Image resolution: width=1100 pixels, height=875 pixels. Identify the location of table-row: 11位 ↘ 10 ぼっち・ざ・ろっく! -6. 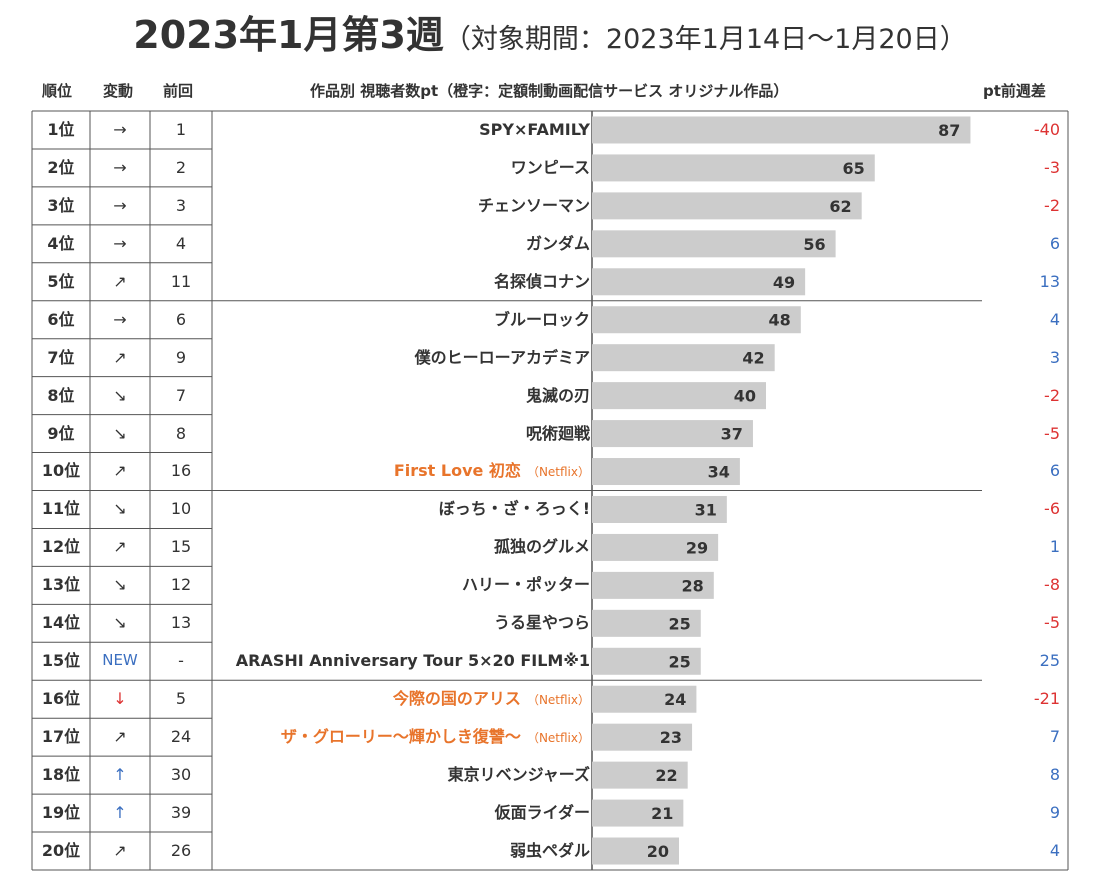
(550, 509).